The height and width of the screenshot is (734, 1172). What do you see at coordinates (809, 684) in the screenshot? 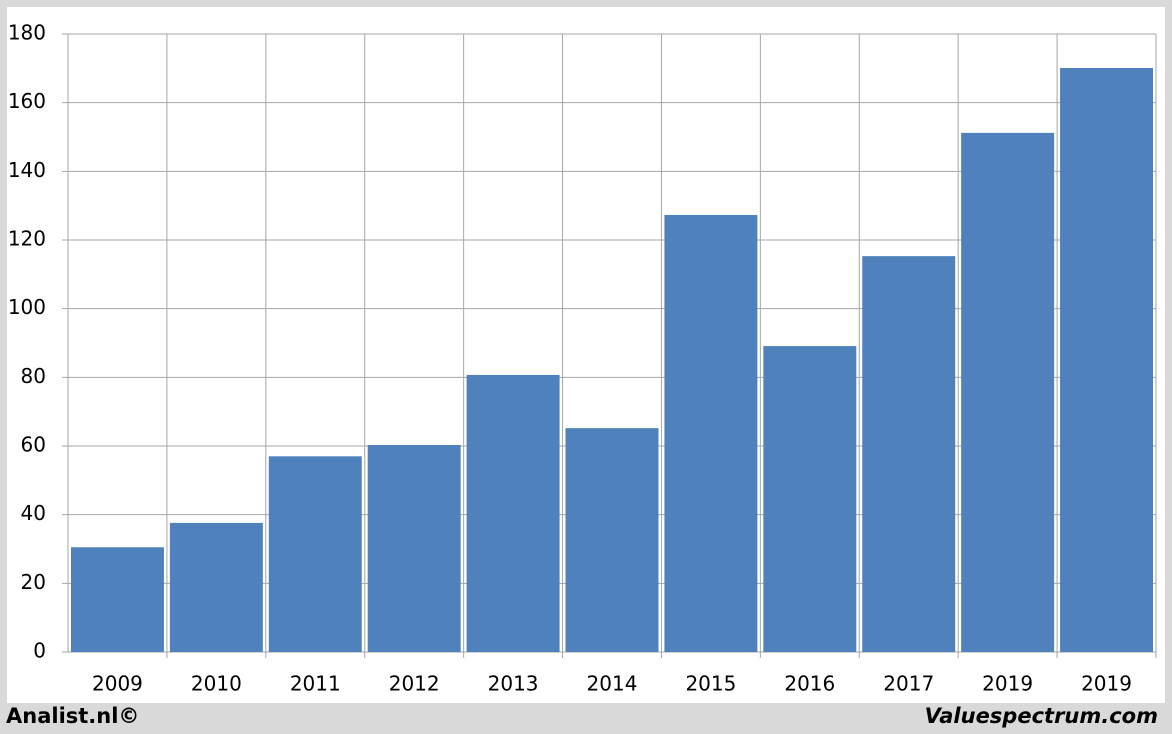
I see `x-tick-label: 2016` at bounding box center [809, 684].